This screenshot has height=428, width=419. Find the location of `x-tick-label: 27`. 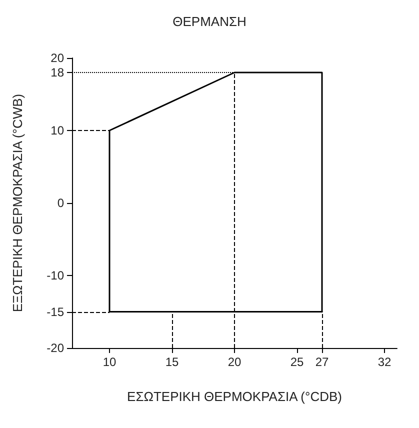

x-tick-label: 27 is located at coordinates (322, 362).